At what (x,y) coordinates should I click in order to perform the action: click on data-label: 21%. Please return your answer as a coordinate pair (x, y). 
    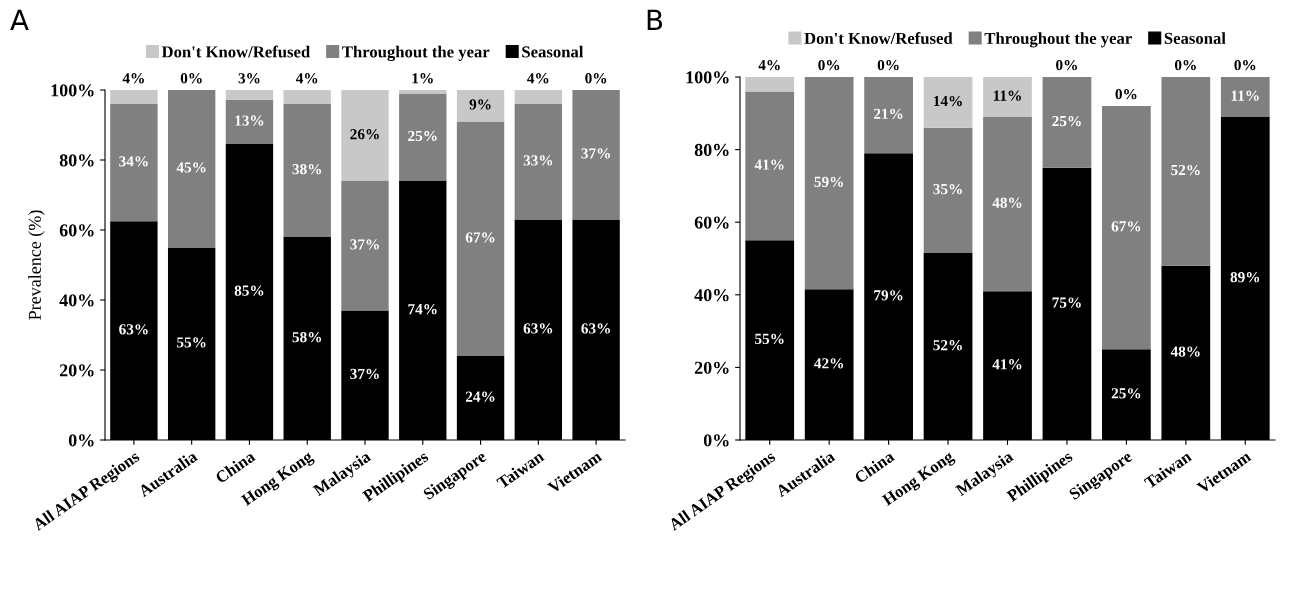
    Looking at the image, I should click on (888, 113).